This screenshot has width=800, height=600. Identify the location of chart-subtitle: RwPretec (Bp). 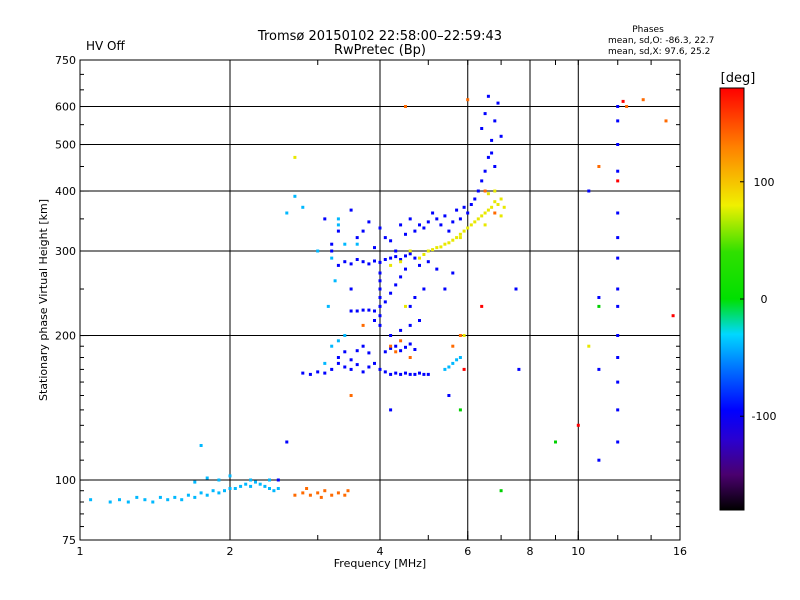
(380, 50).